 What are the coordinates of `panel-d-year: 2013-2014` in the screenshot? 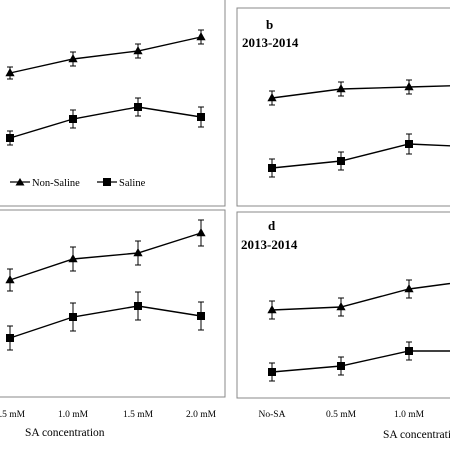 It's located at (269, 244).